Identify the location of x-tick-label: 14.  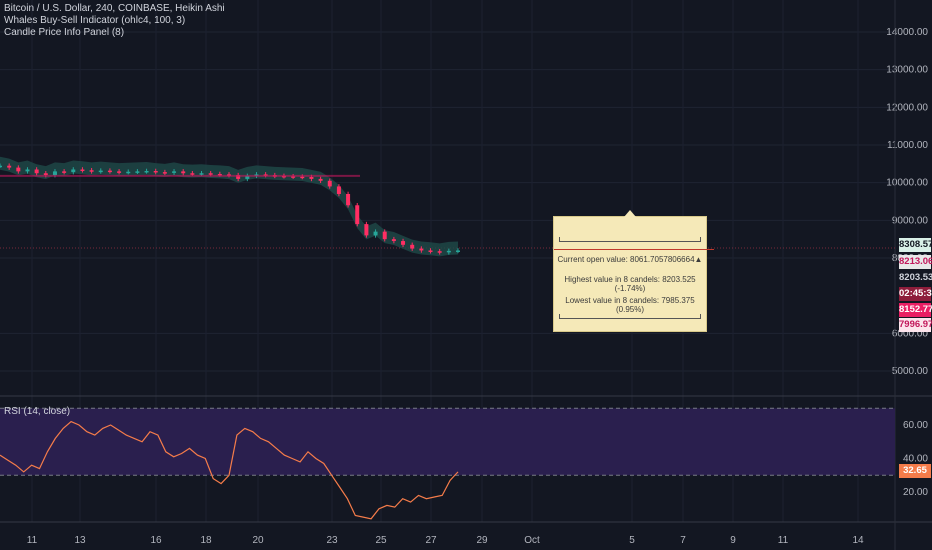
(858, 540).